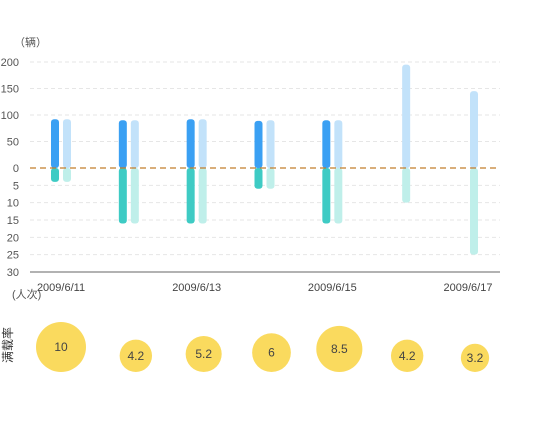 This screenshot has width=550, height=425. I want to click on rate-value-label: 10, so click(61, 347).